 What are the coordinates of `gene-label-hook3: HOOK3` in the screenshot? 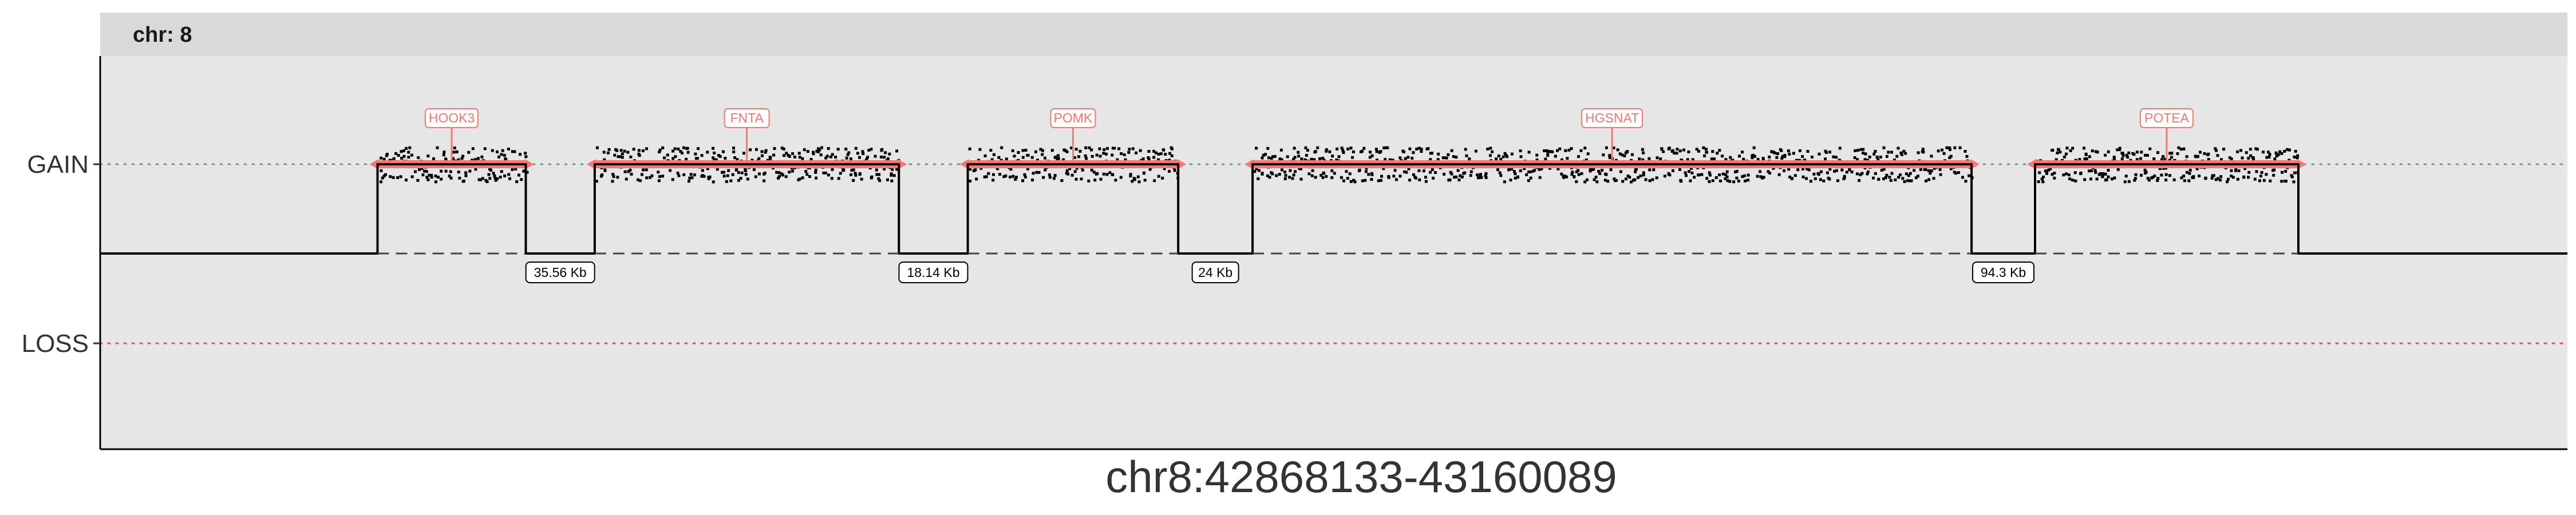 It's located at (452, 117).